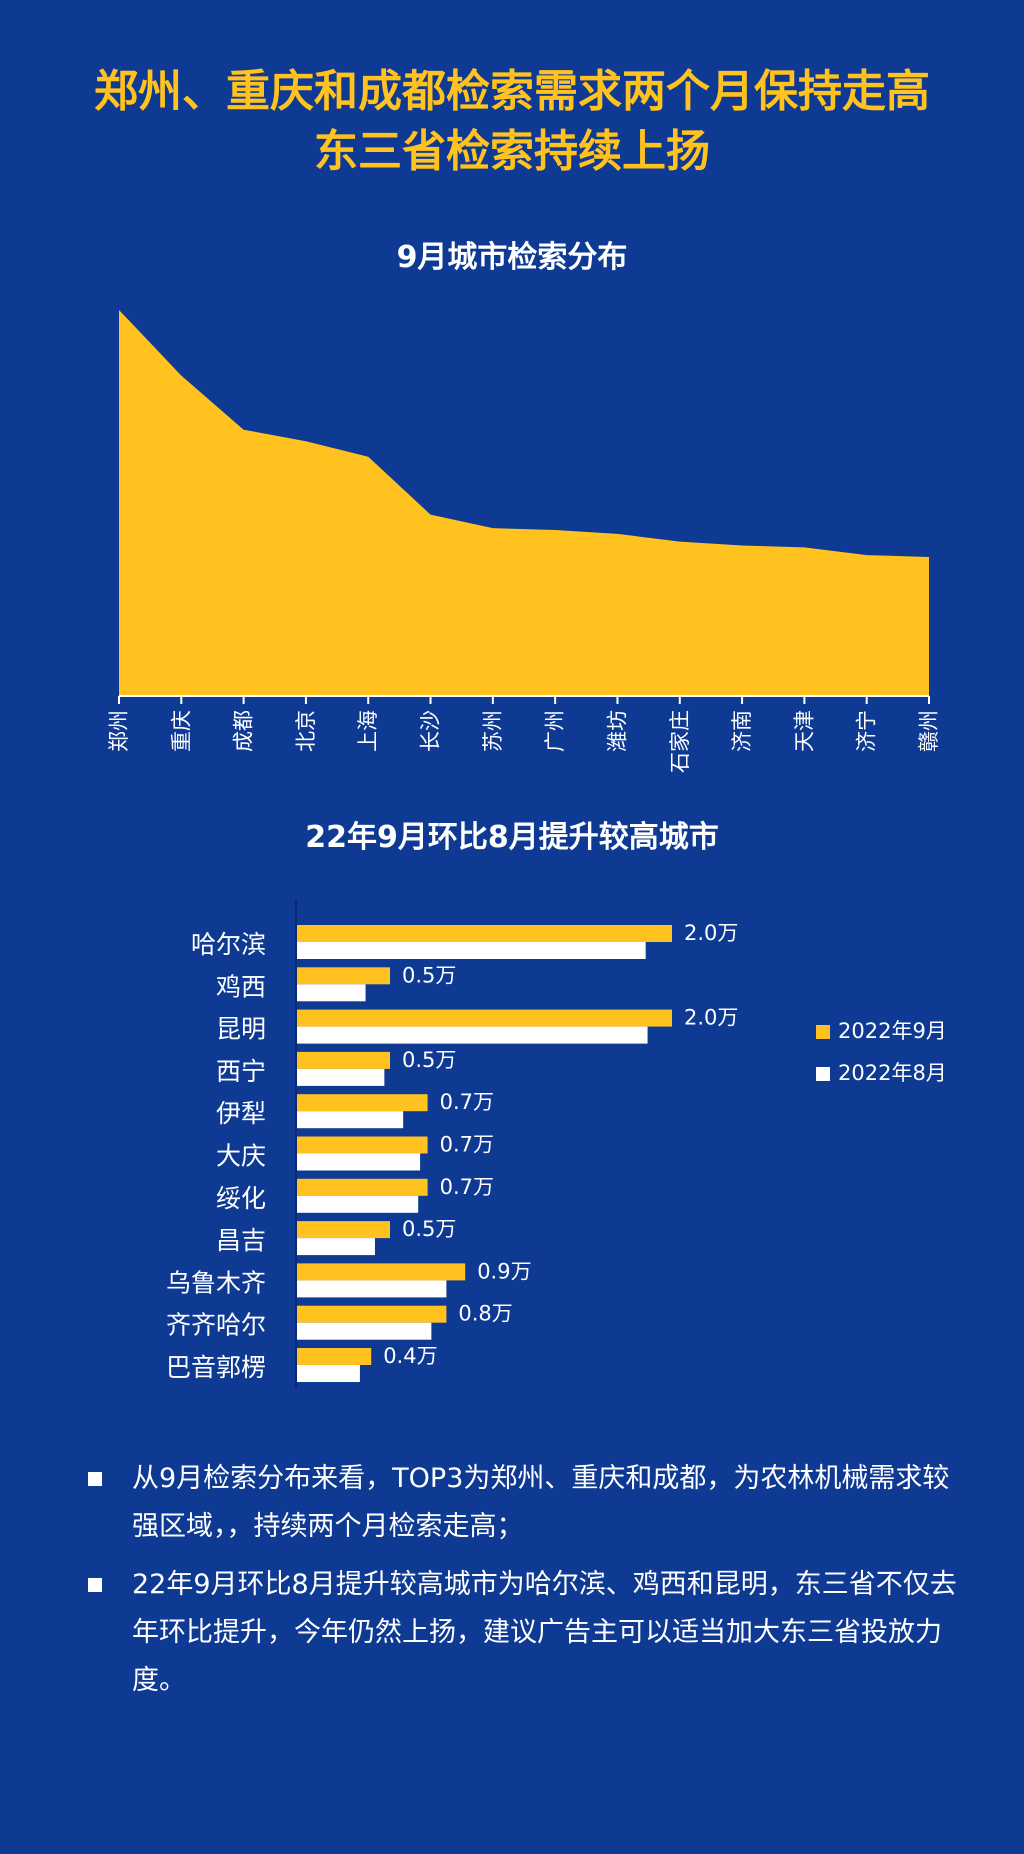  What do you see at coordinates (181, 731) in the screenshot?
I see `x-tick-label: 重庆` at bounding box center [181, 731].